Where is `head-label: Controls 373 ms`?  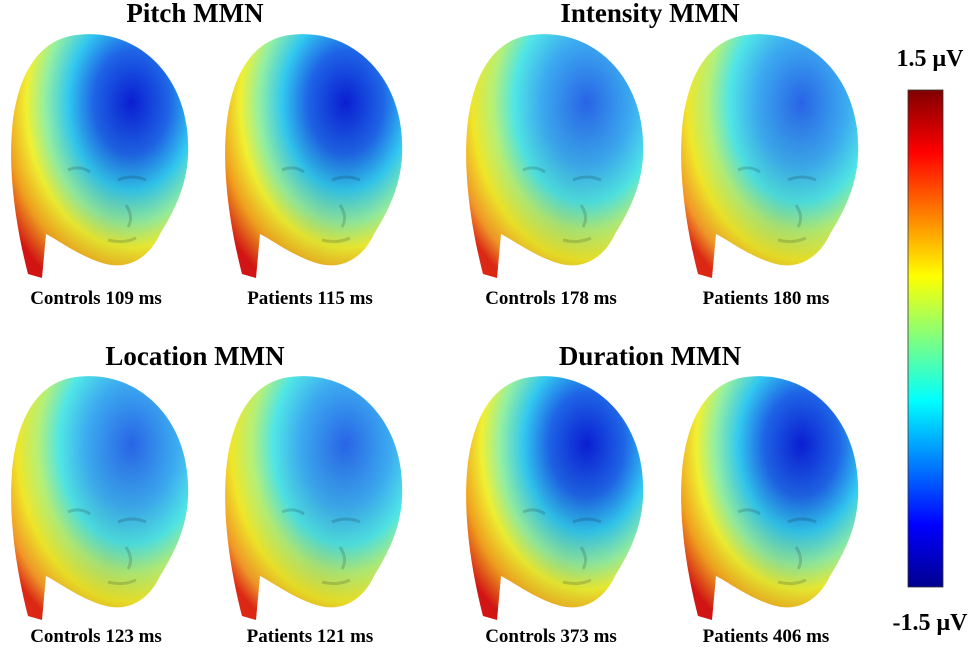 head-label: Controls 373 ms is located at coordinates (551, 636).